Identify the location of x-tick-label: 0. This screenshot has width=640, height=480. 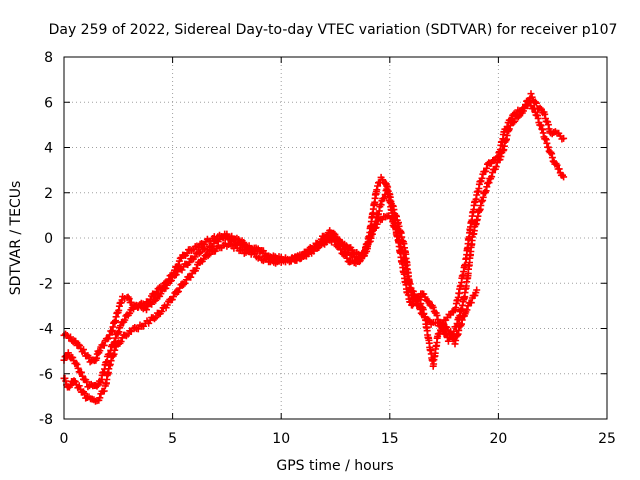
(64, 439).